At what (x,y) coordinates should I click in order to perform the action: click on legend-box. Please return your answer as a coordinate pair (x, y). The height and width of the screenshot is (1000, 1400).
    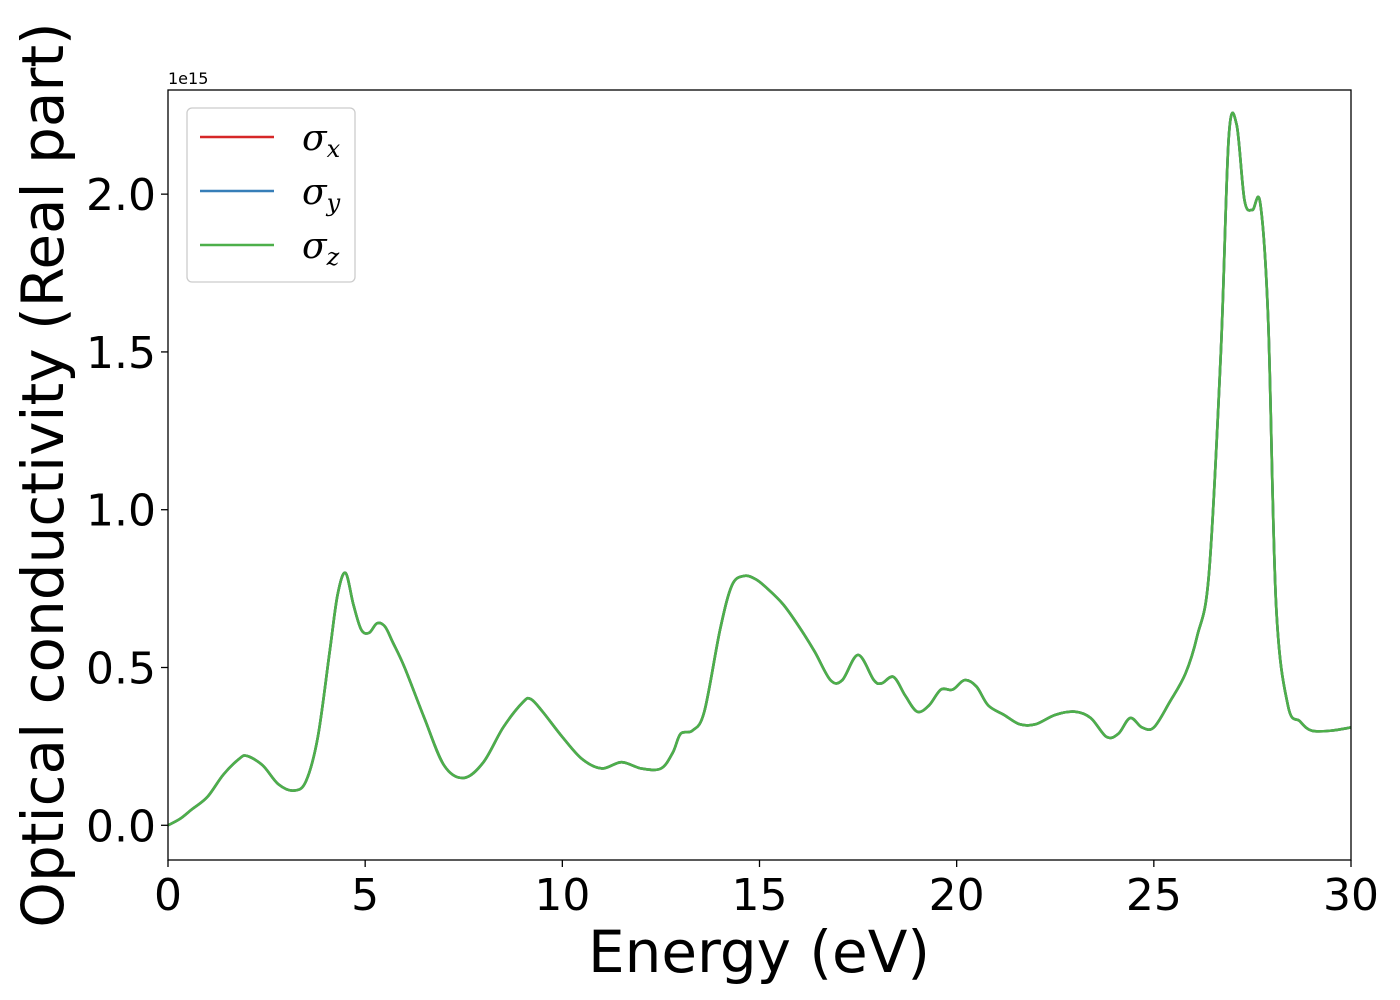
    Looking at the image, I should click on (271, 195).